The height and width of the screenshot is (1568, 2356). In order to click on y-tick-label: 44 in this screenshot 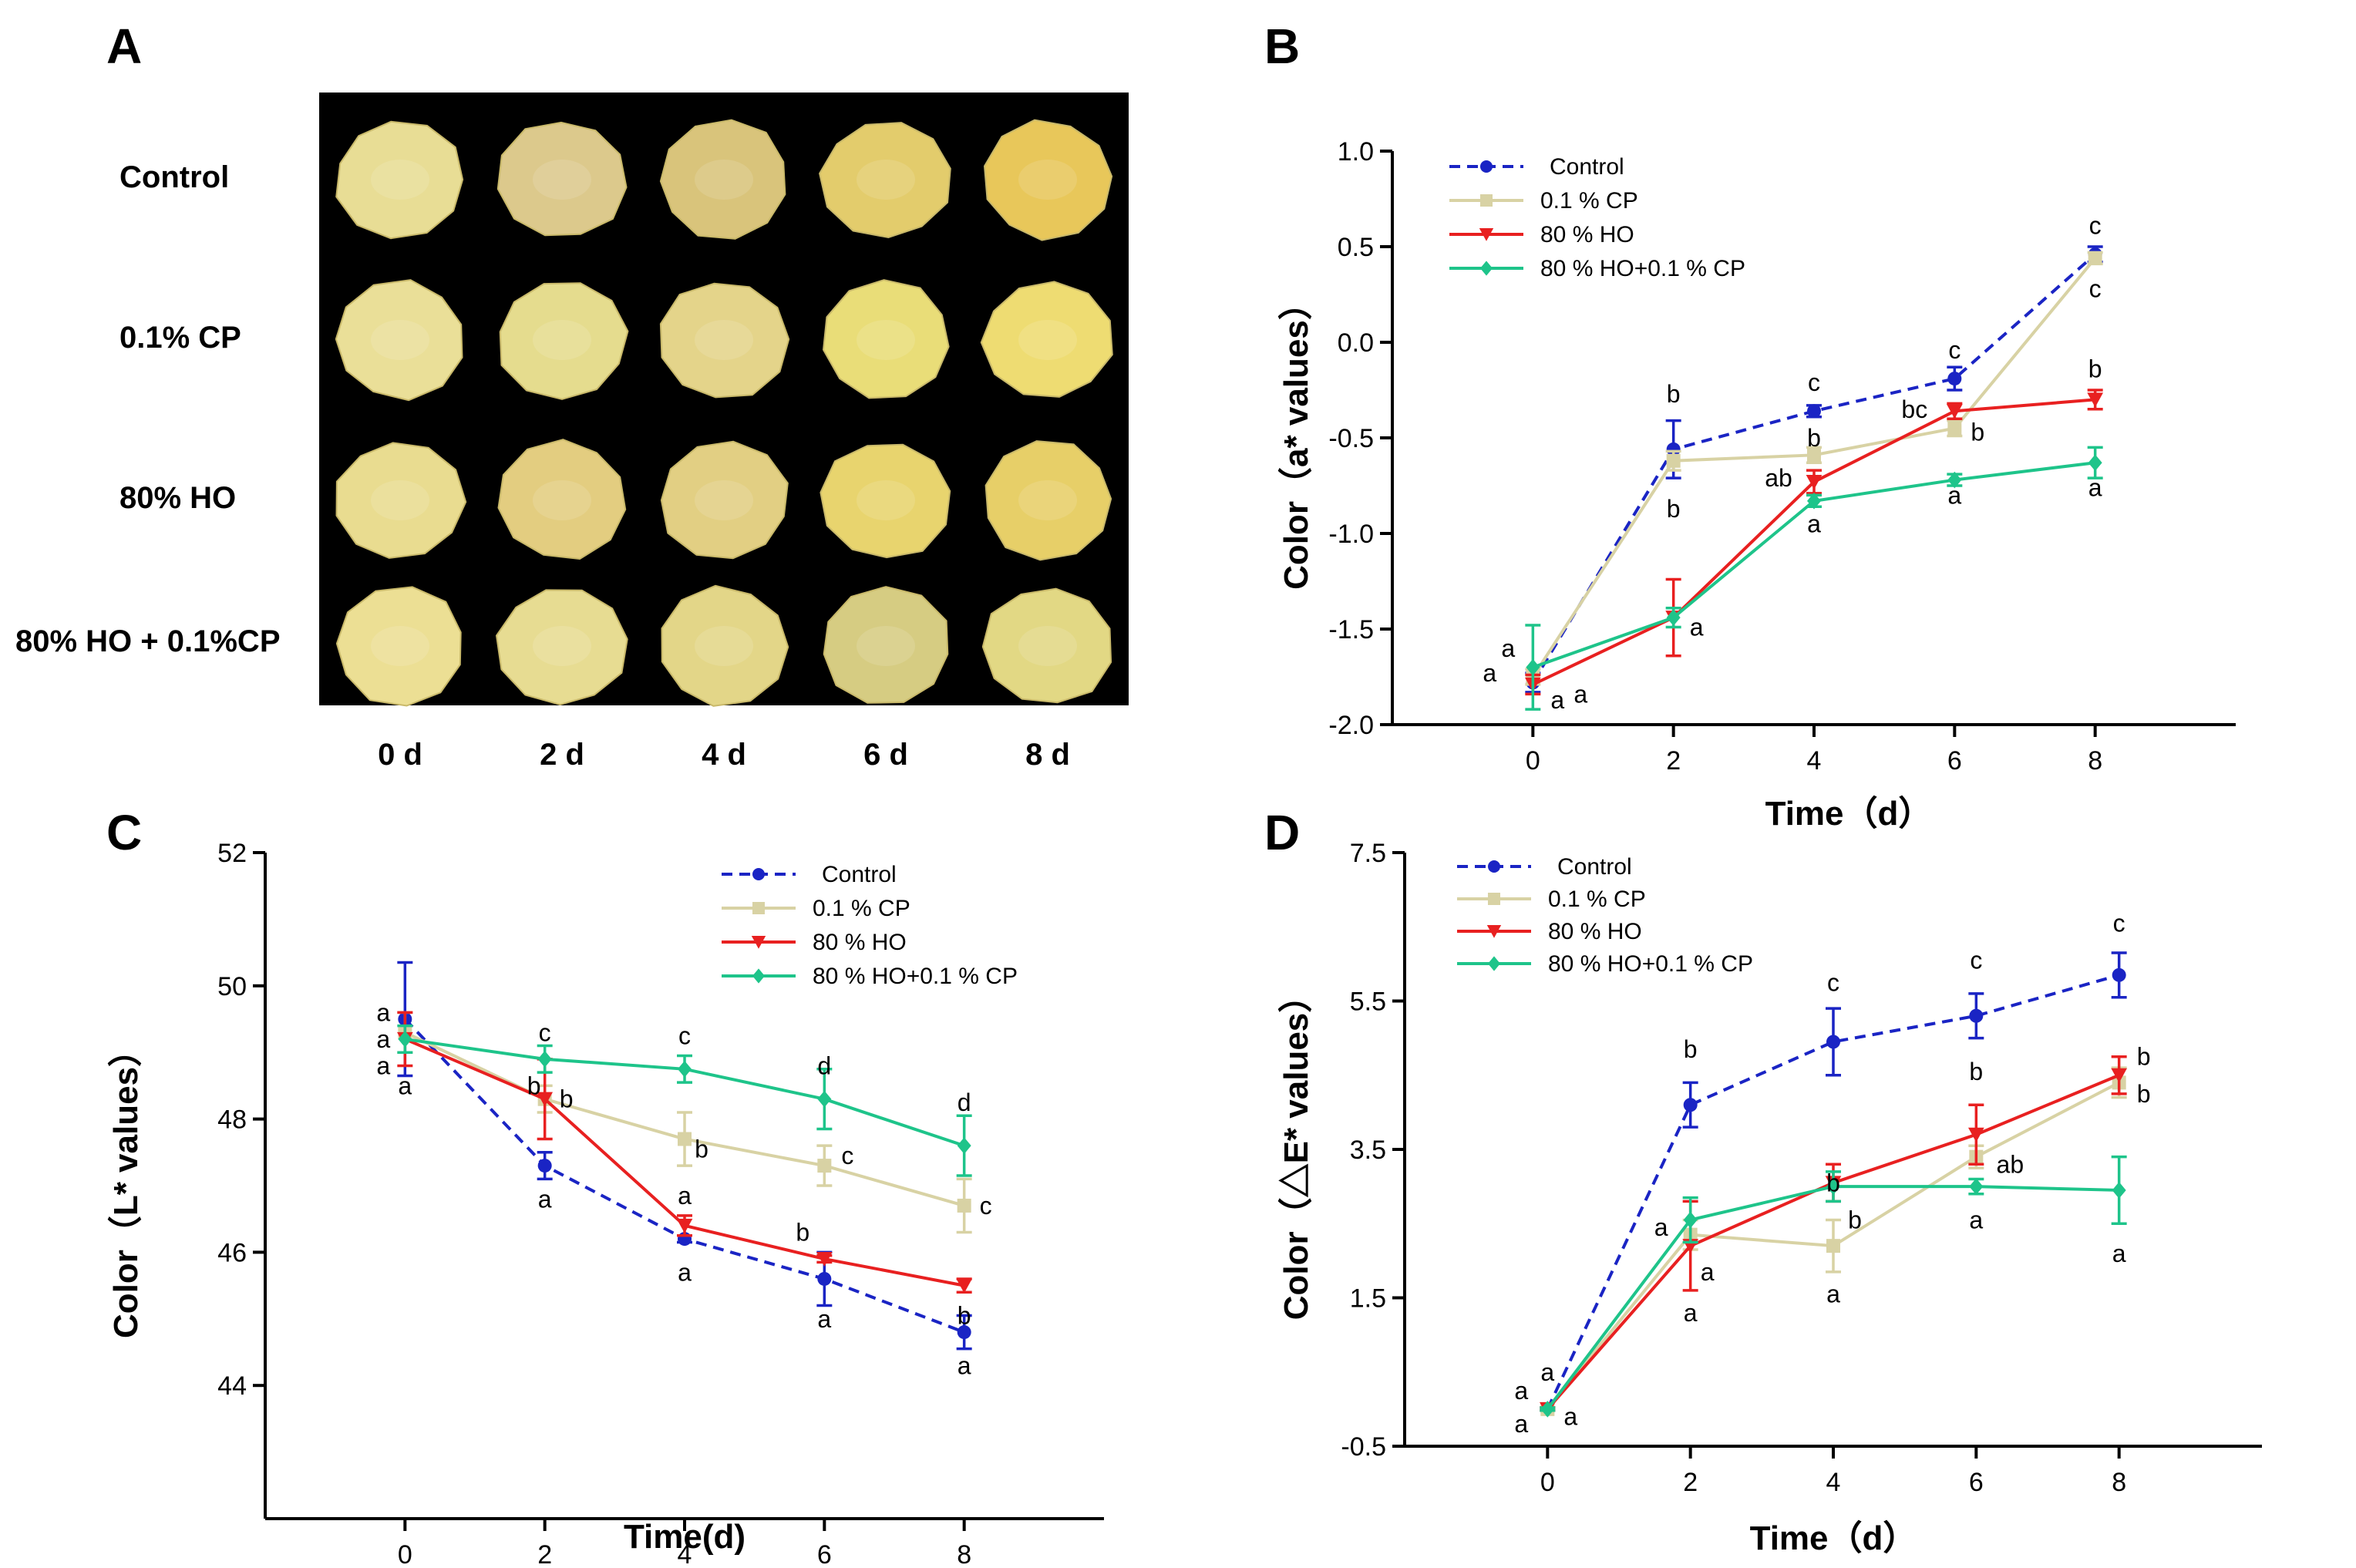, I will do `click(232, 1386)`.